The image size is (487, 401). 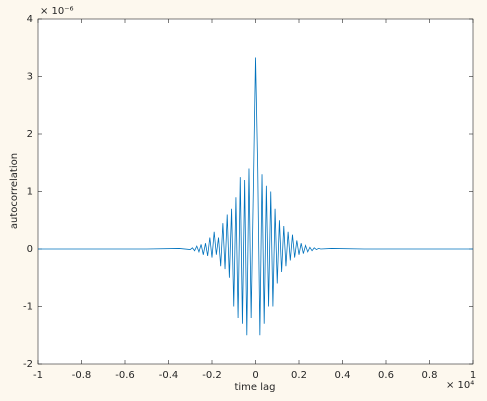 I want to click on x-tick-label: -0.6, so click(x=125, y=375).